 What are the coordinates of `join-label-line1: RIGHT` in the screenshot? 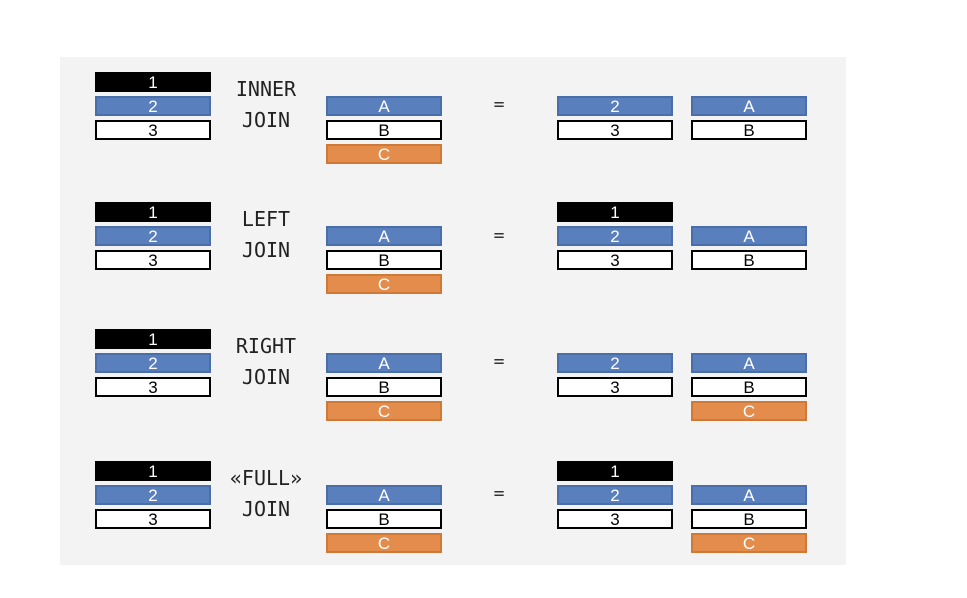 It's located at (266, 346).